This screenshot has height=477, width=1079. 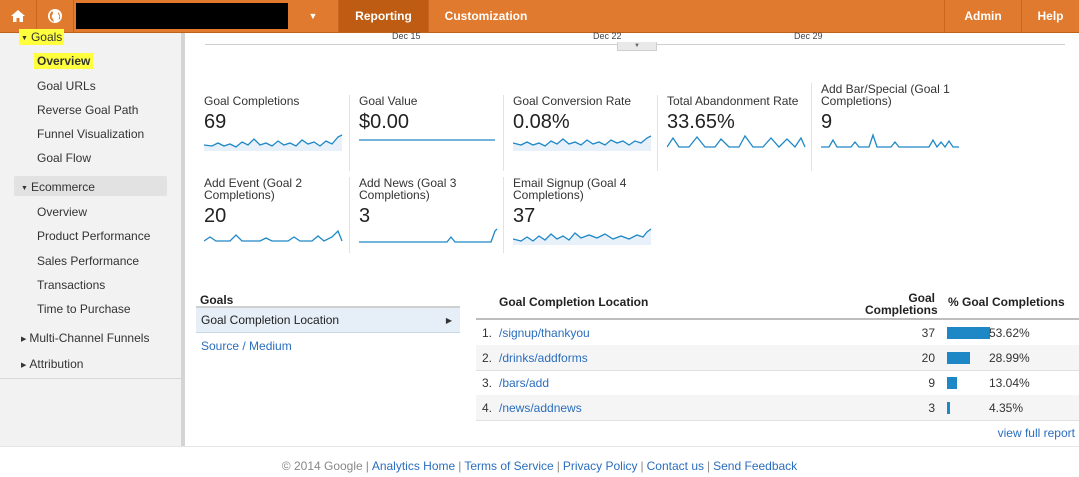 I want to click on completions-value: 20, so click(x=928, y=358).